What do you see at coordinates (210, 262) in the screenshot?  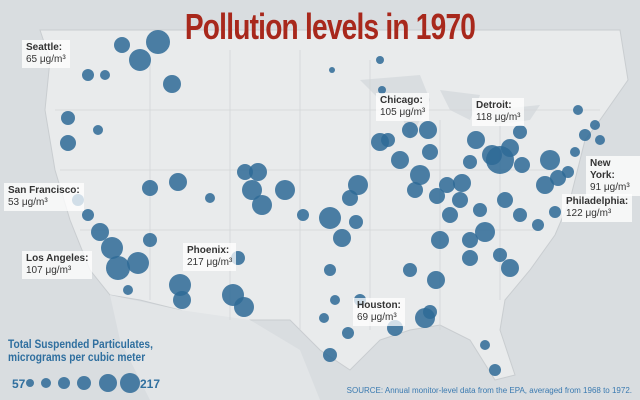 I see `city-value: 217 μg/m³` at bounding box center [210, 262].